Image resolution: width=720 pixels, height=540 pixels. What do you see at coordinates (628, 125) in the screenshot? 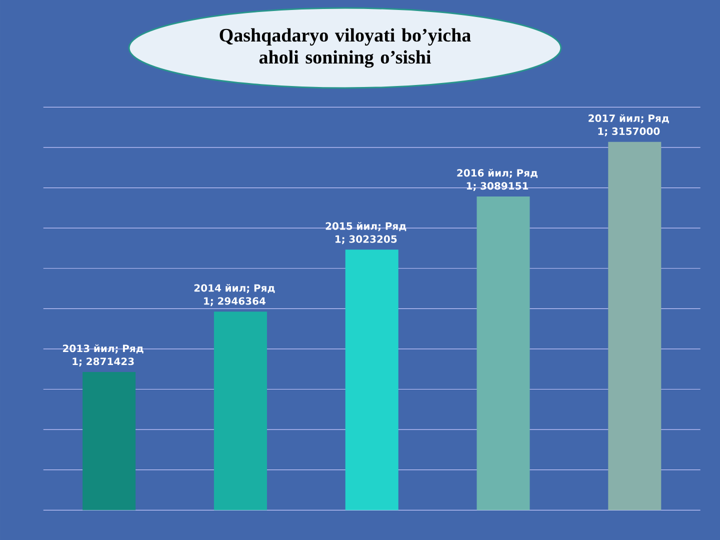
I see `data-label: 2017 йил; Ряд 1; 3157000` at bounding box center [628, 125].